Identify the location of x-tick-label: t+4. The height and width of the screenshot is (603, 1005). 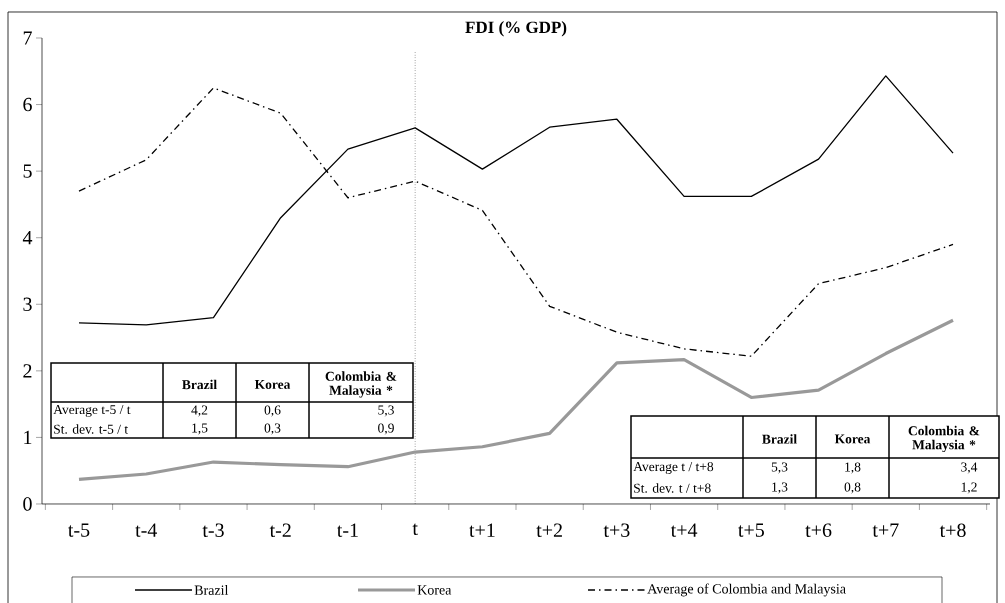
(684, 530).